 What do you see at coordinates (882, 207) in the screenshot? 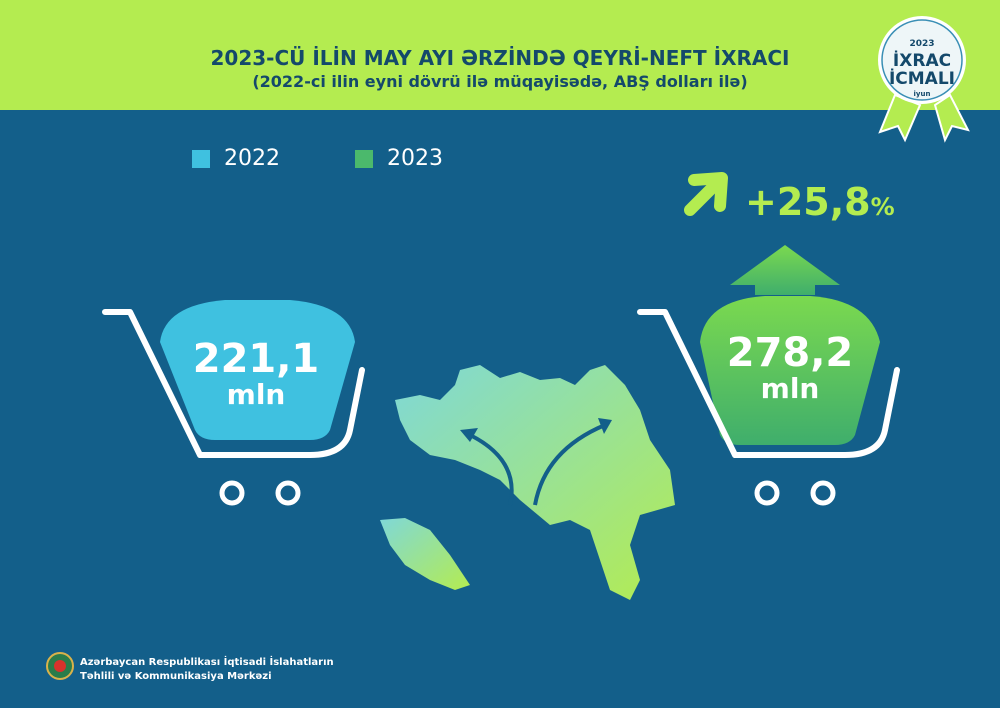
I see `change-unit: %` at bounding box center [882, 207].